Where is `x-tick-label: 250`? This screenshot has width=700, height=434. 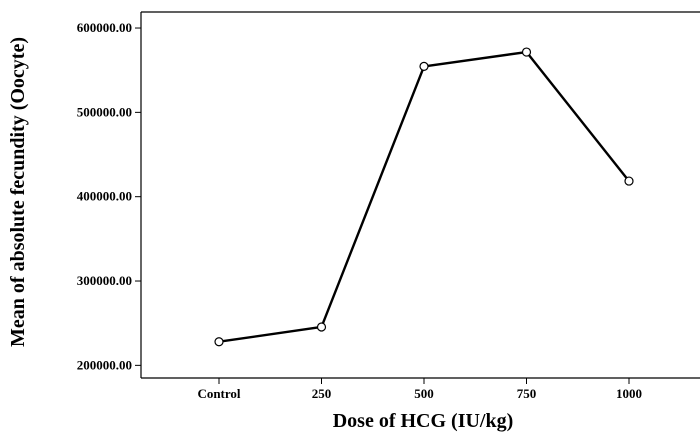 x-tick-label: 250 is located at coordinates (322, 393).